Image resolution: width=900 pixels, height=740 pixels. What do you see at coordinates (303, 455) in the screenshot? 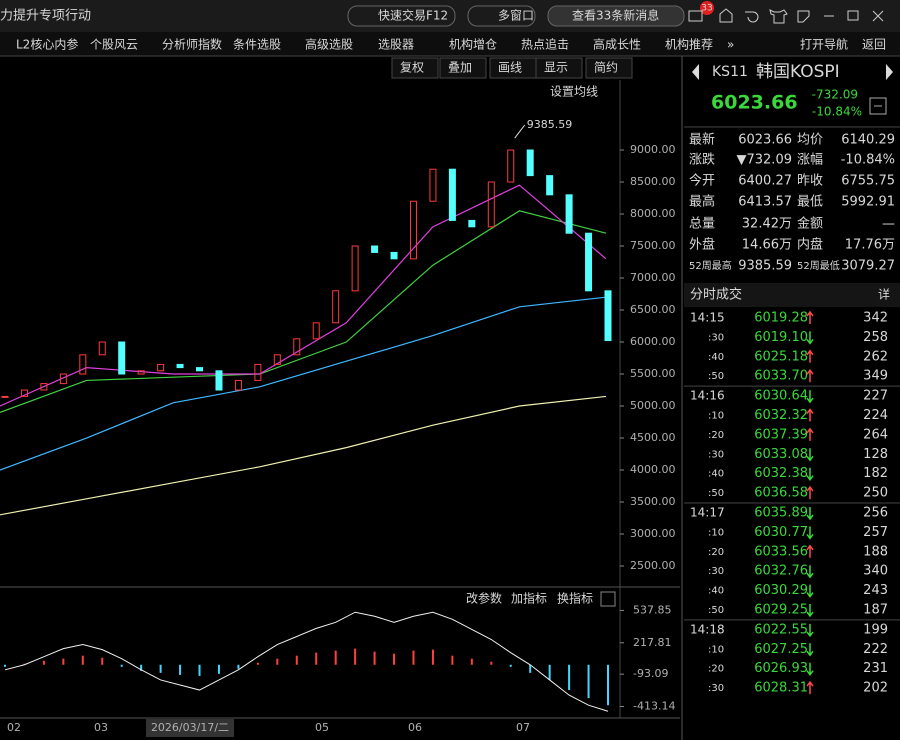
I see `moving-average` at bounding box center [303, 455].